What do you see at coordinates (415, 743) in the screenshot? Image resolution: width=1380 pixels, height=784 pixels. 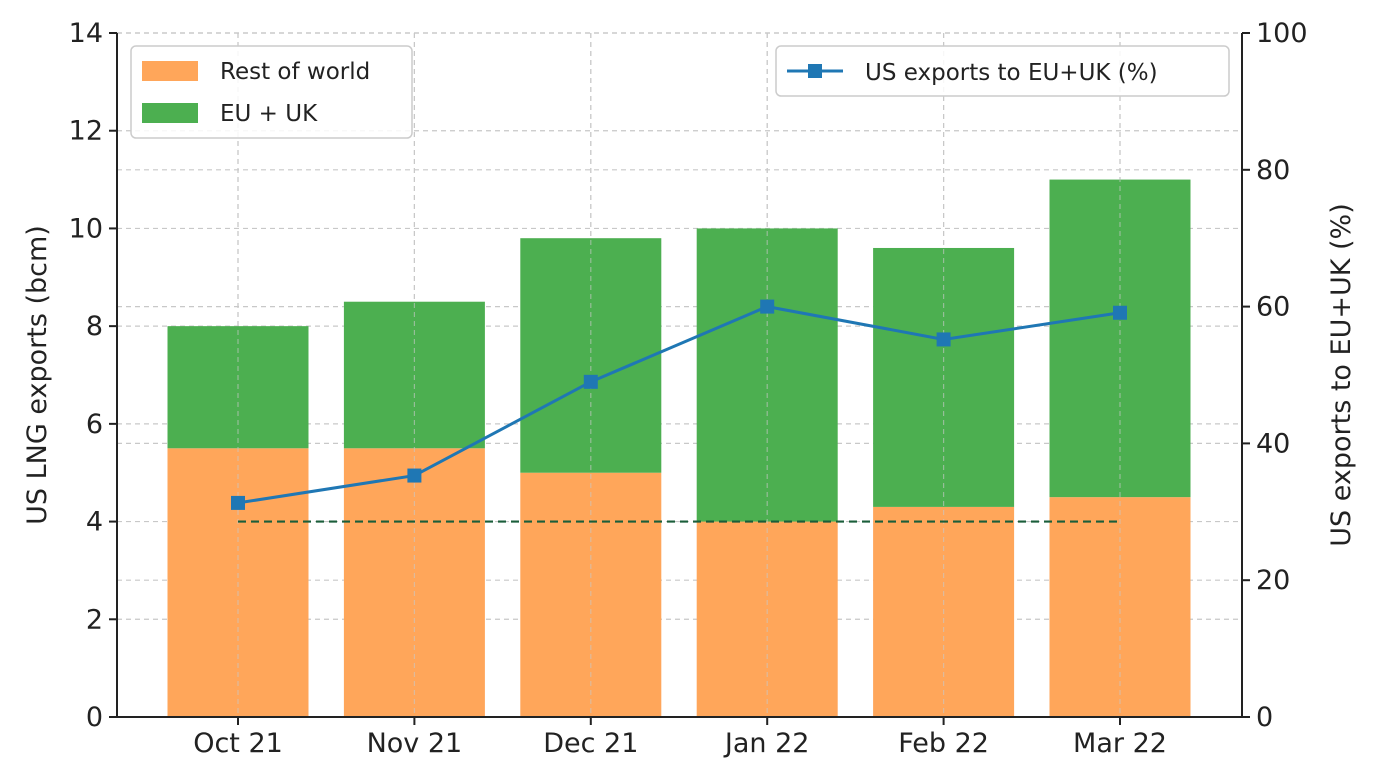 I see `x-tick-label: Nov 21` at bounding box center [415, 743].